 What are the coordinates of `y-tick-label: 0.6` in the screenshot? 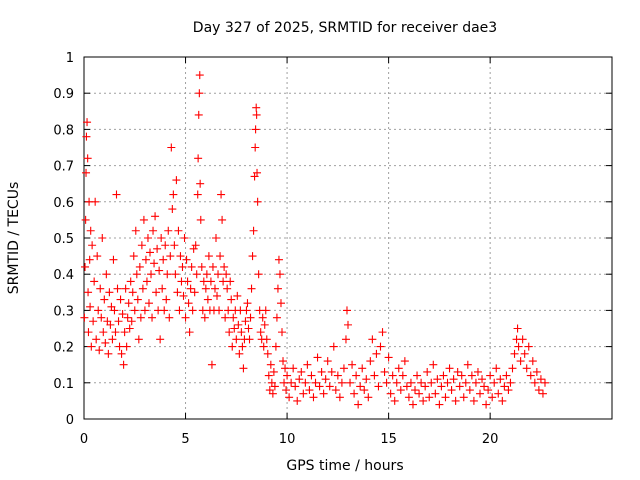 It's located at (63, 203).